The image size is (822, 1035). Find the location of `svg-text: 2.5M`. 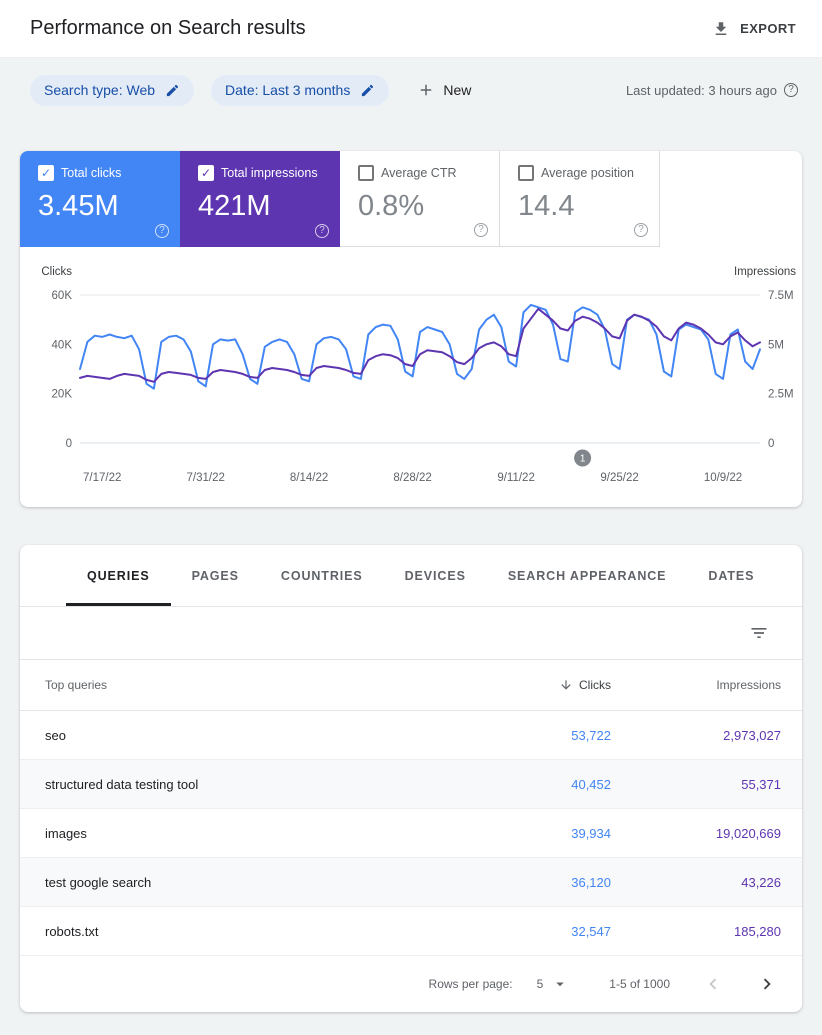

svg-text: 2.5M is located at coordinates (781, 395).